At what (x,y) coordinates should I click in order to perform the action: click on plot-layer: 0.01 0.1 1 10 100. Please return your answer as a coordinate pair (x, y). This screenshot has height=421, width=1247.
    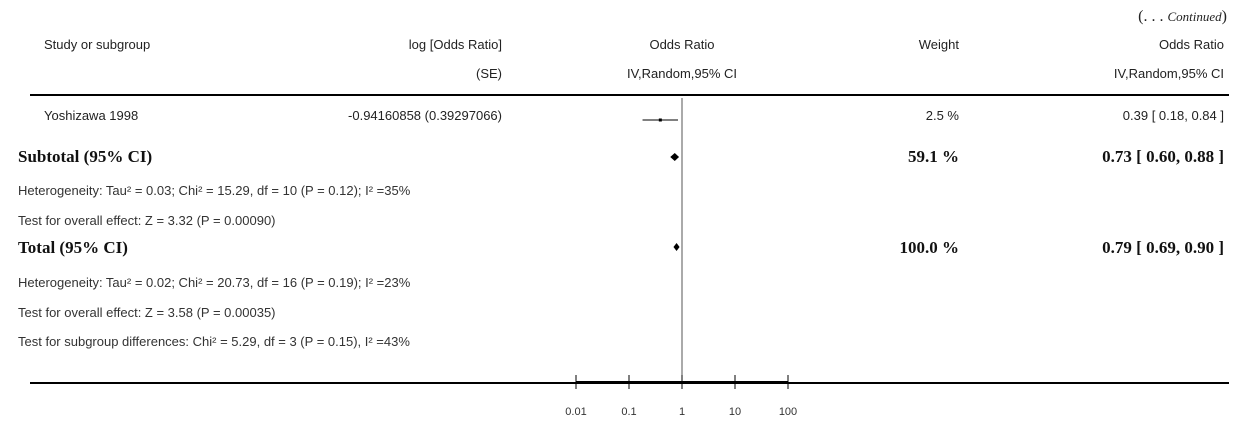
    Looking at the image, I should click on (681, 258).